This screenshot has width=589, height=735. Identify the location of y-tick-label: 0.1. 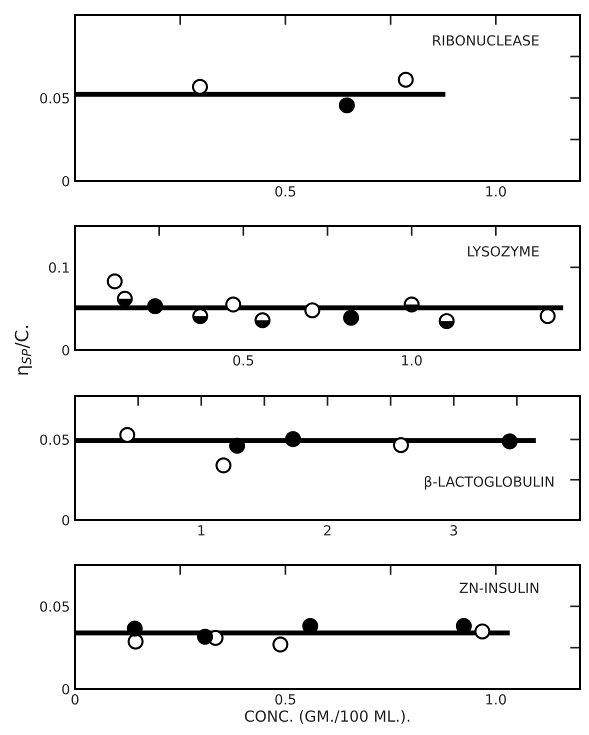
(58, 267).